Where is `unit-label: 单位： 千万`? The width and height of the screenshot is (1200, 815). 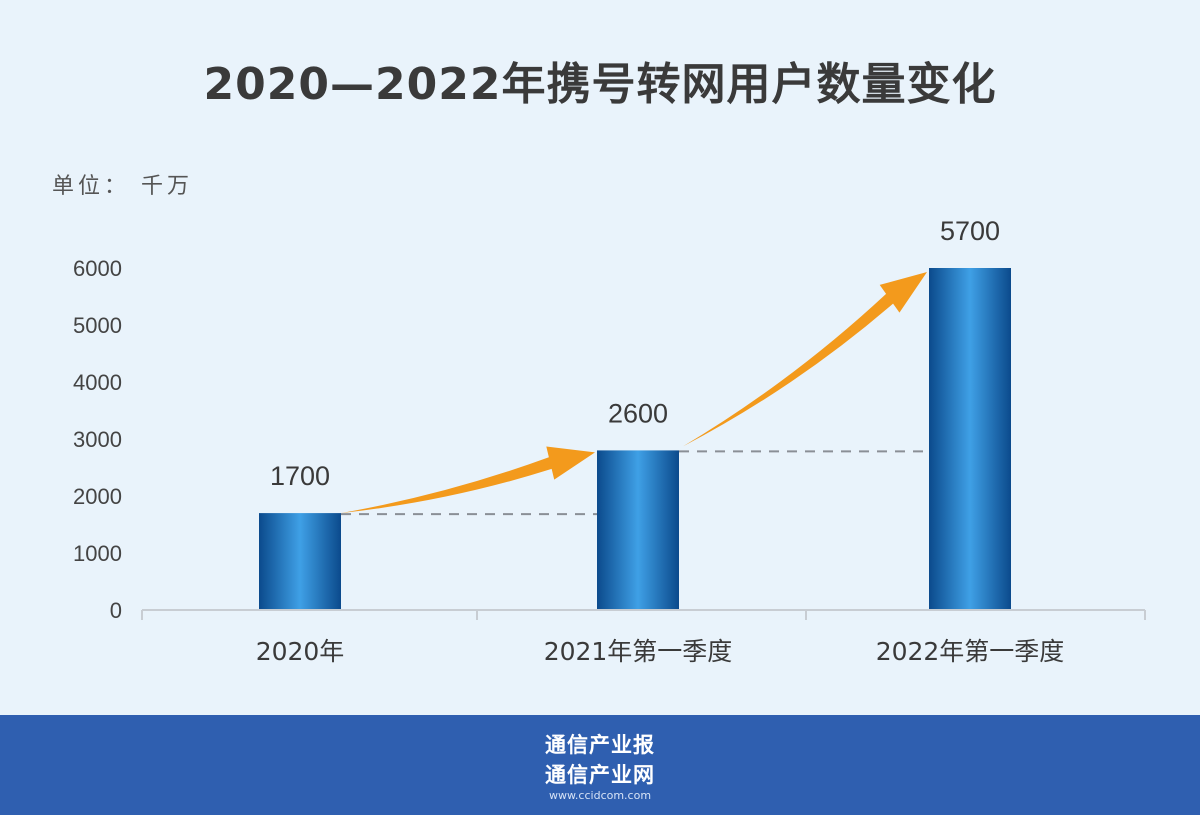 unit-label: 单位： 千万 is located at coordinates (122, 186).